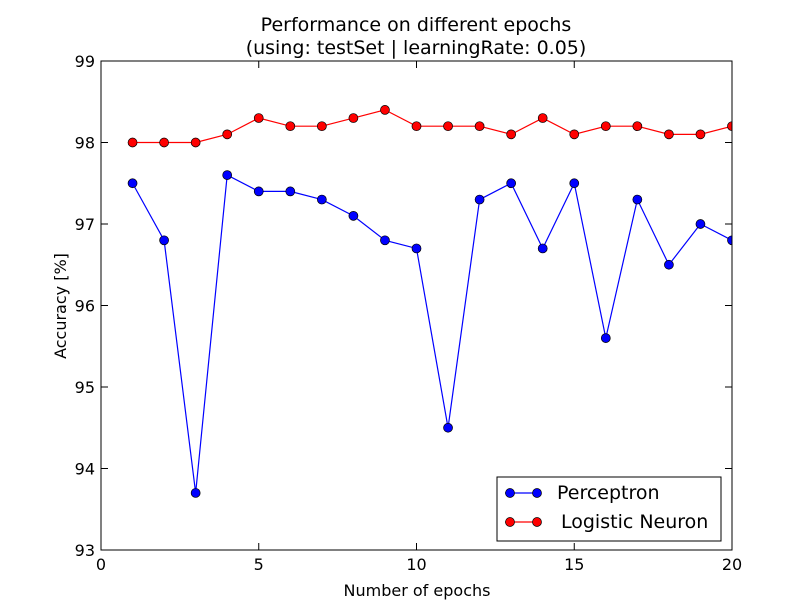  Describe the element at coordinates (608, 493) in the screenshot. I see `legend-label-perceptron: Perceptron` at that location.